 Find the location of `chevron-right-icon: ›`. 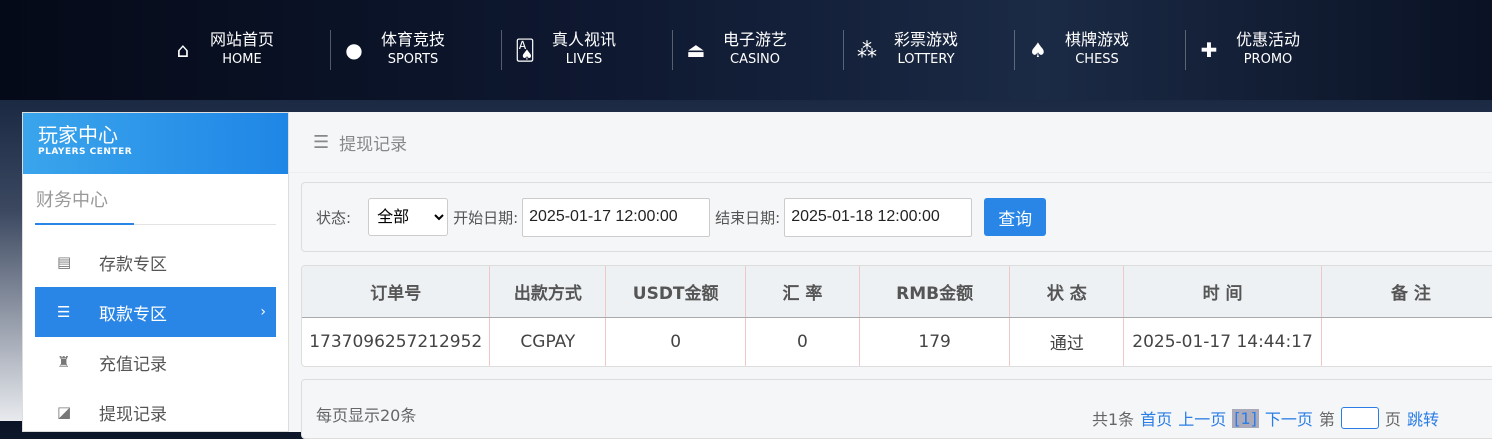

chevron-right-icon: › is located at coordinates (263, 312).